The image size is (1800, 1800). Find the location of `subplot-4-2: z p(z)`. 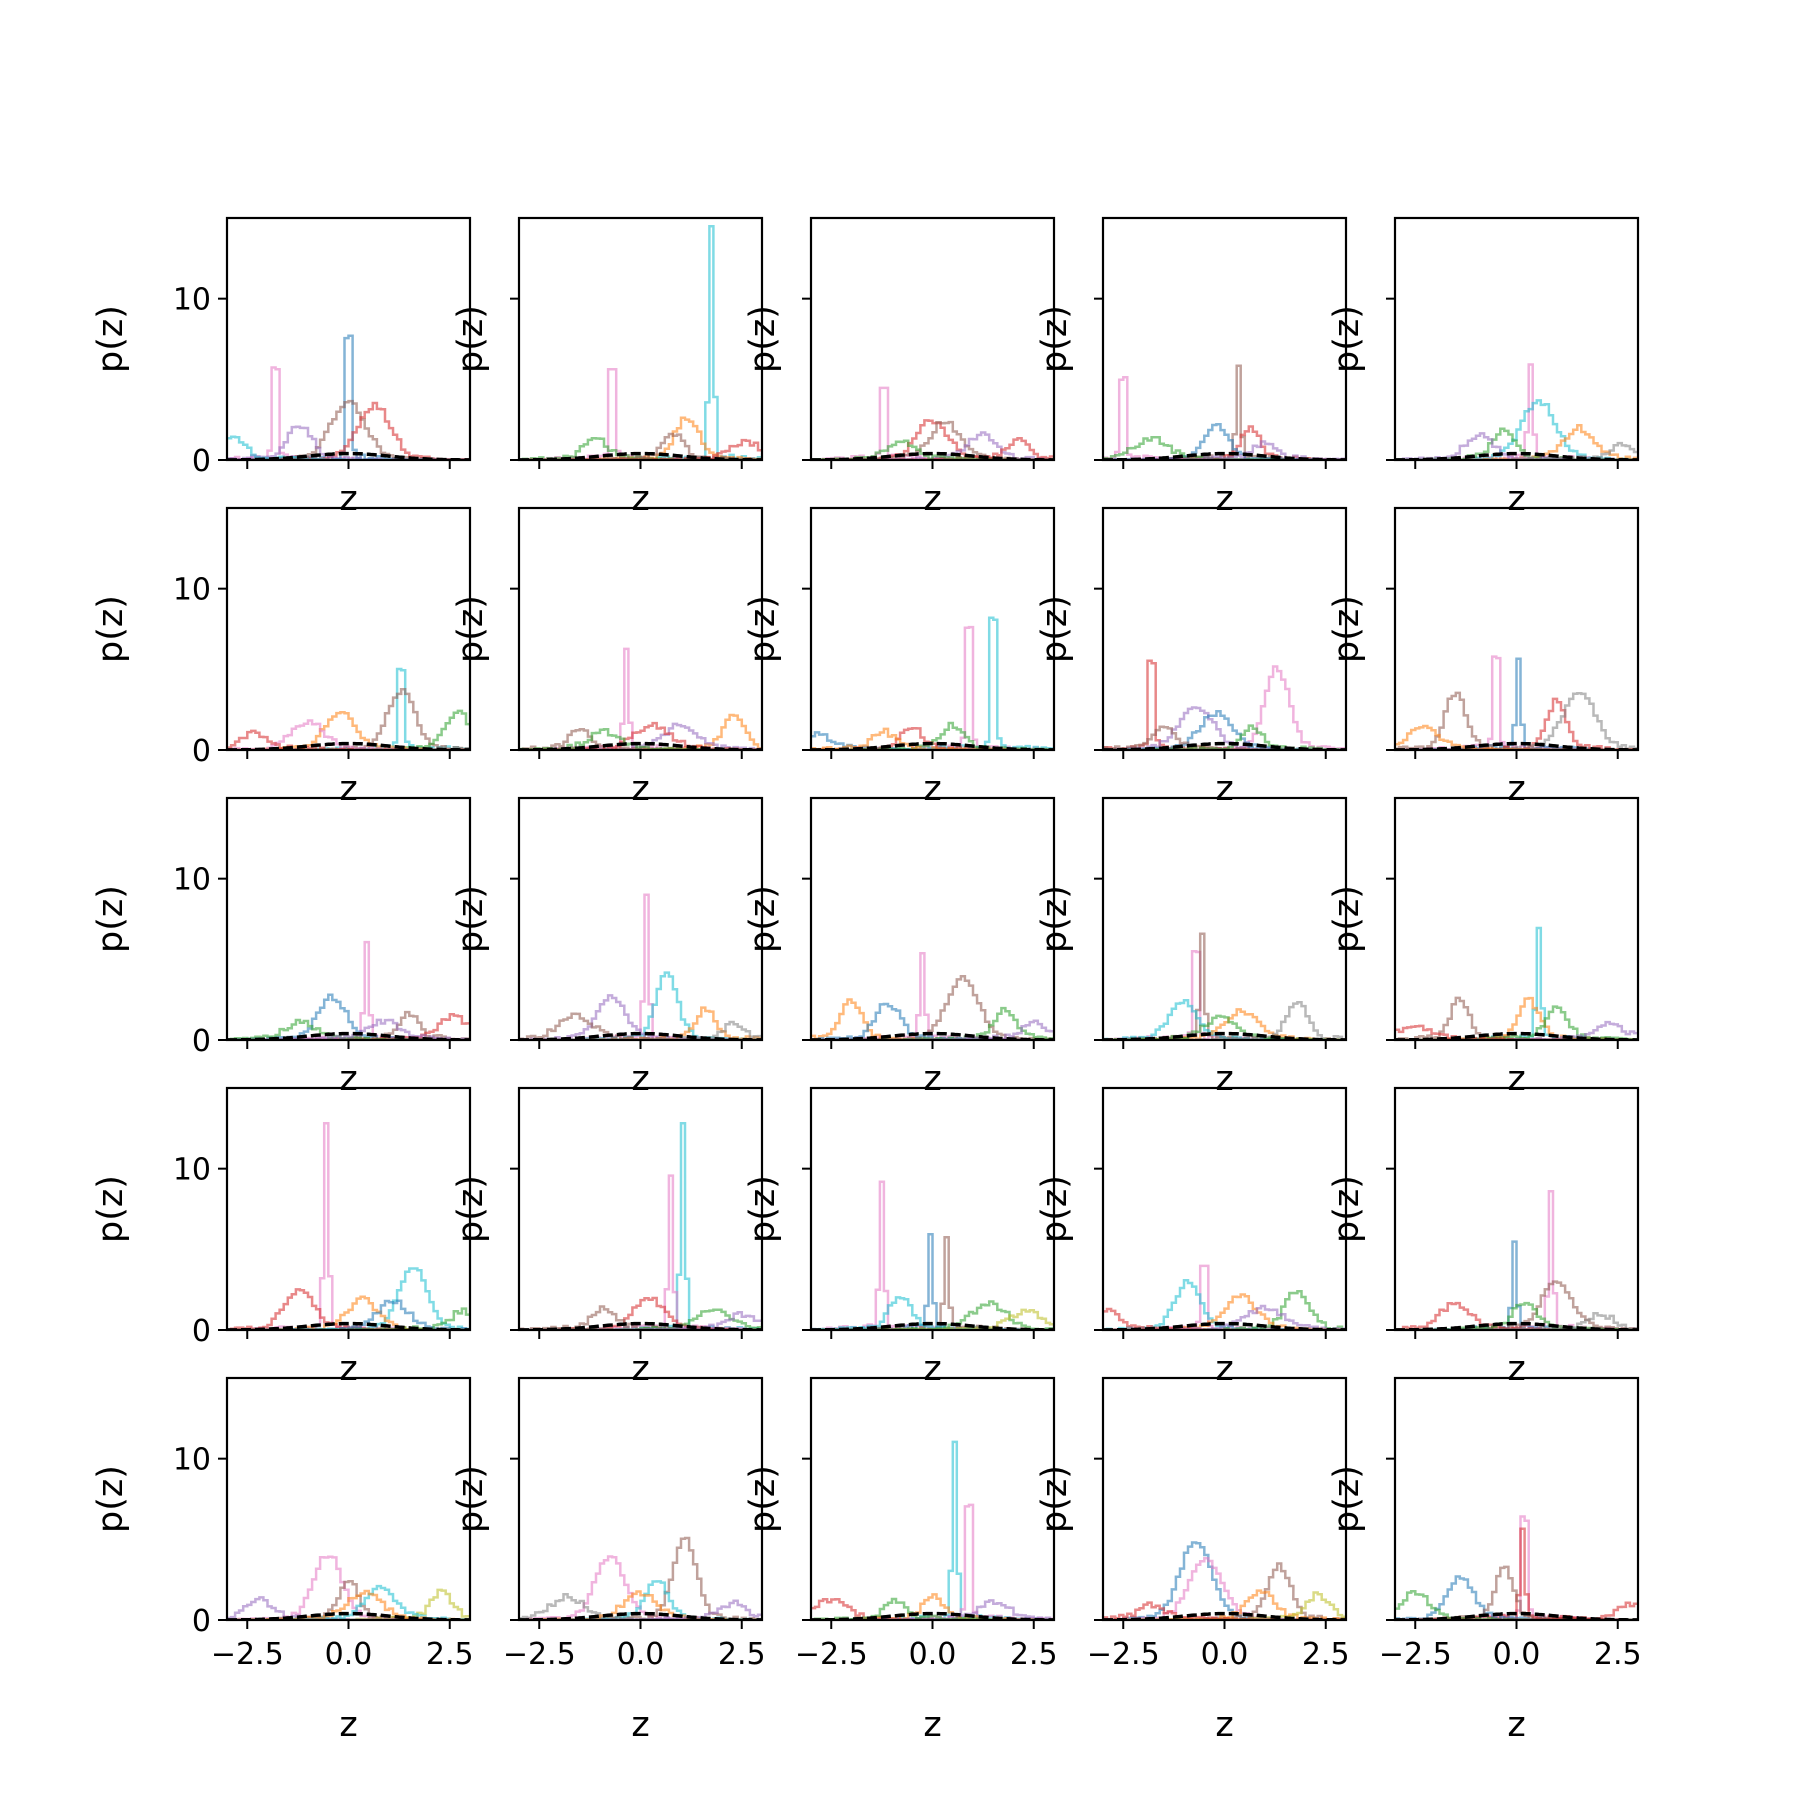

subplot-4-2: z p(z) is located at coordinates (607, 1237).